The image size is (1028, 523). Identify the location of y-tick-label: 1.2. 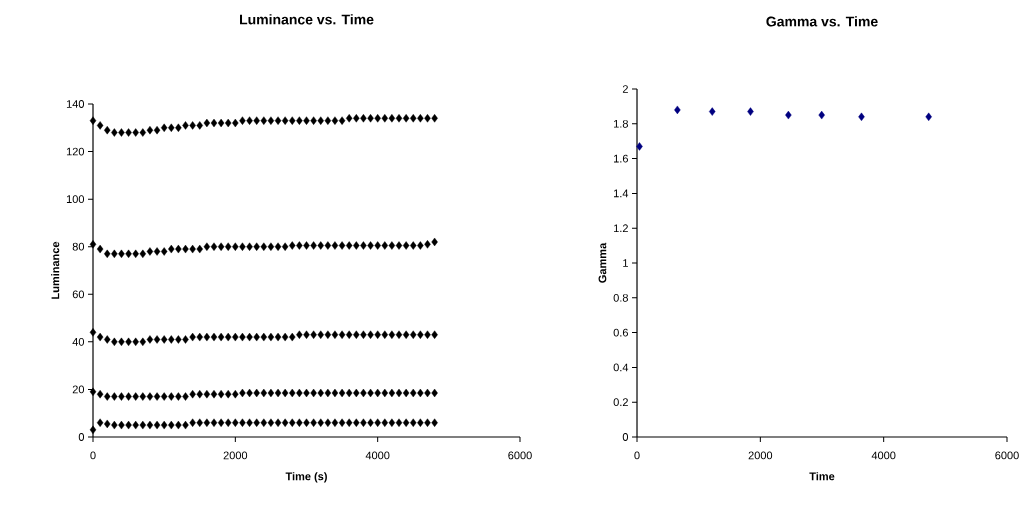
(621, 228).